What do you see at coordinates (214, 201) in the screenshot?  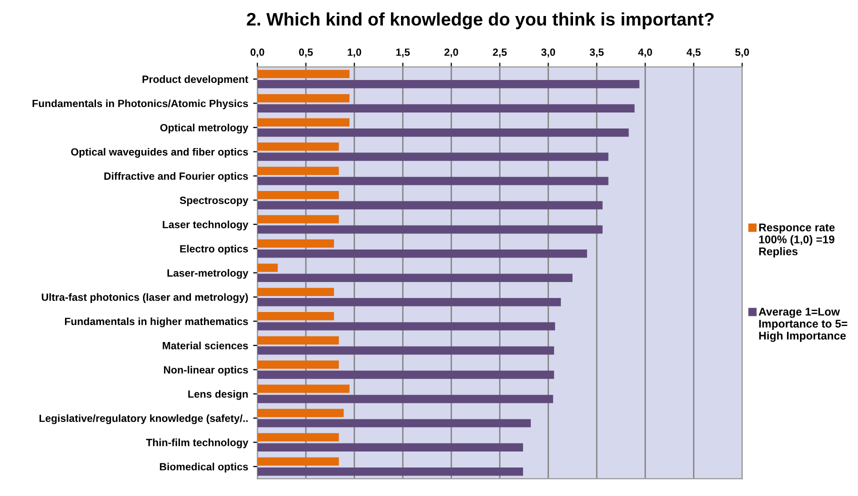 I see `y-tick-label: Spectroscopy` at bounding box center [214, 201].